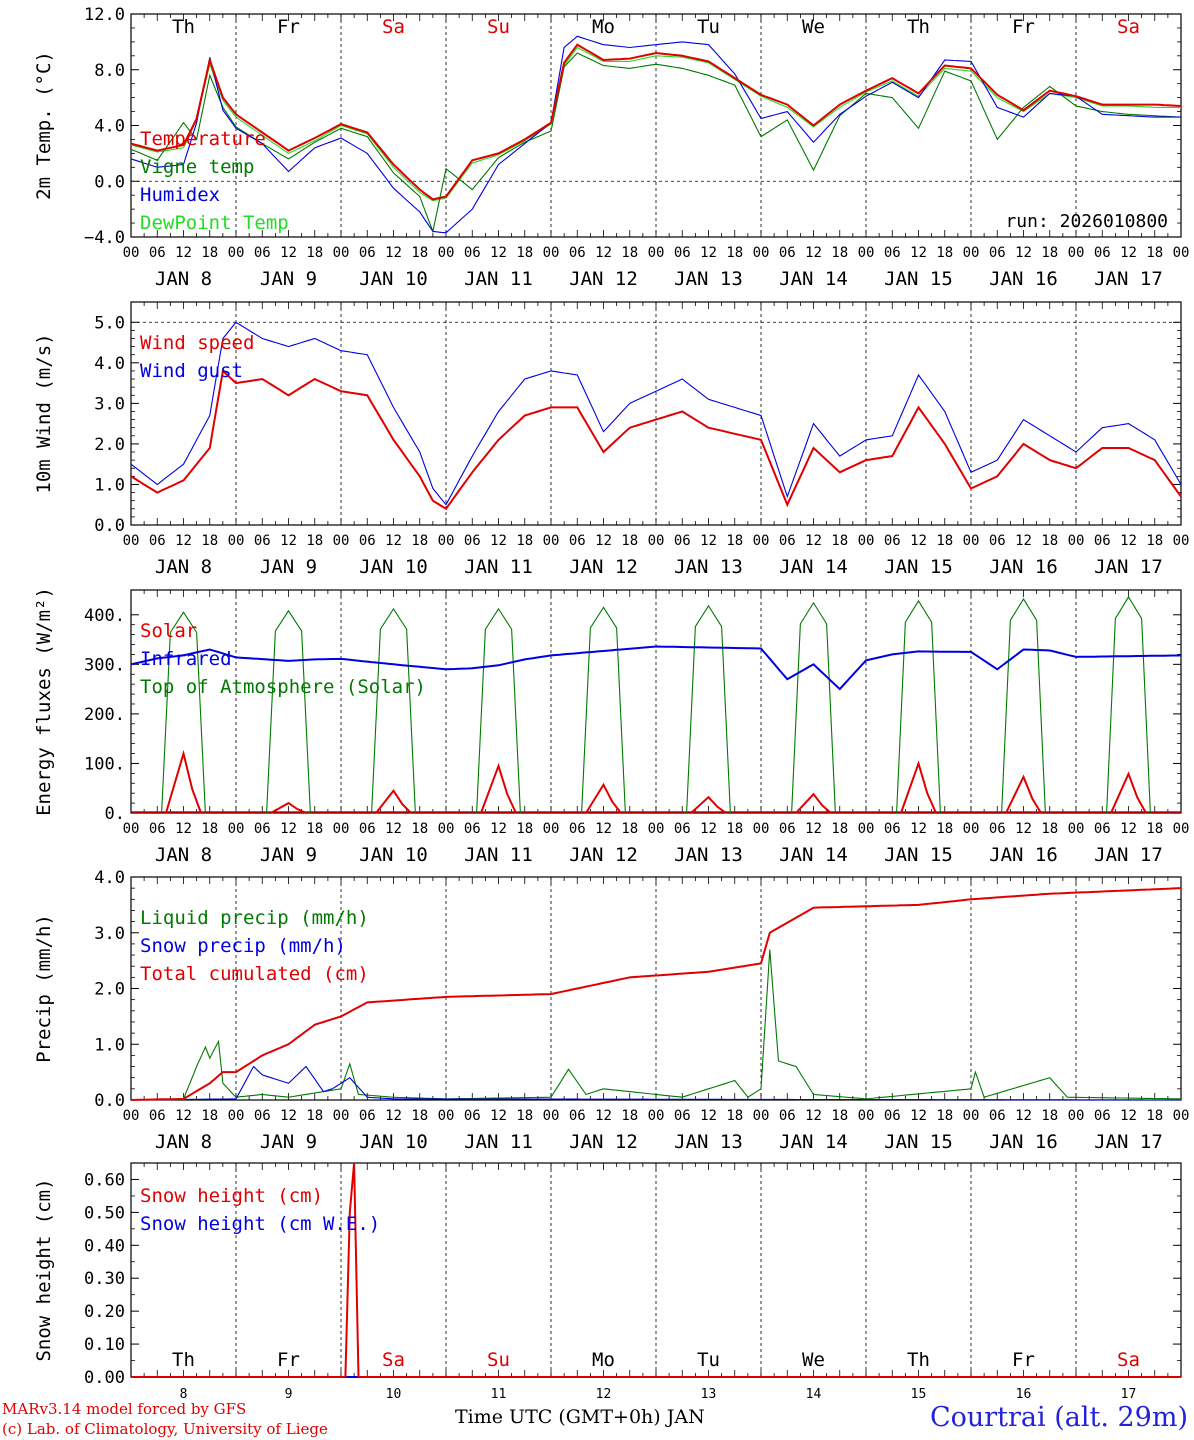 This screenshot has height=1440, width=1194. Describe the element at coordinates (498, 567) in the screenshot. I see `date-label: JAN 11` at that location.